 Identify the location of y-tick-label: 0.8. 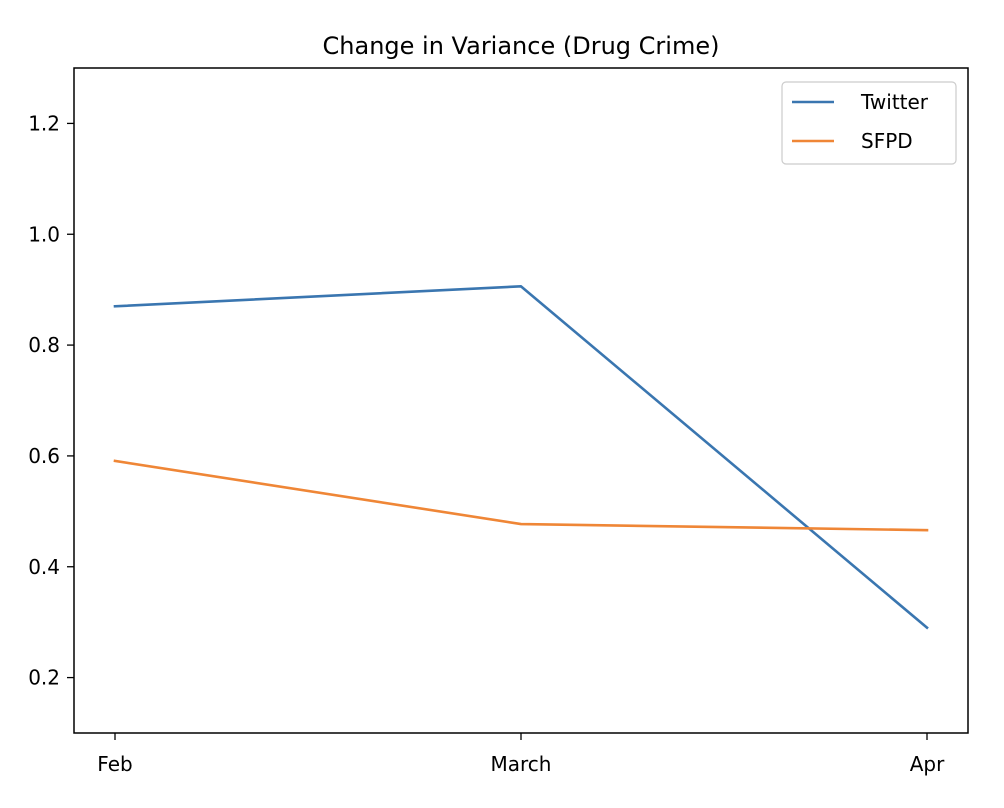
(44, 345).